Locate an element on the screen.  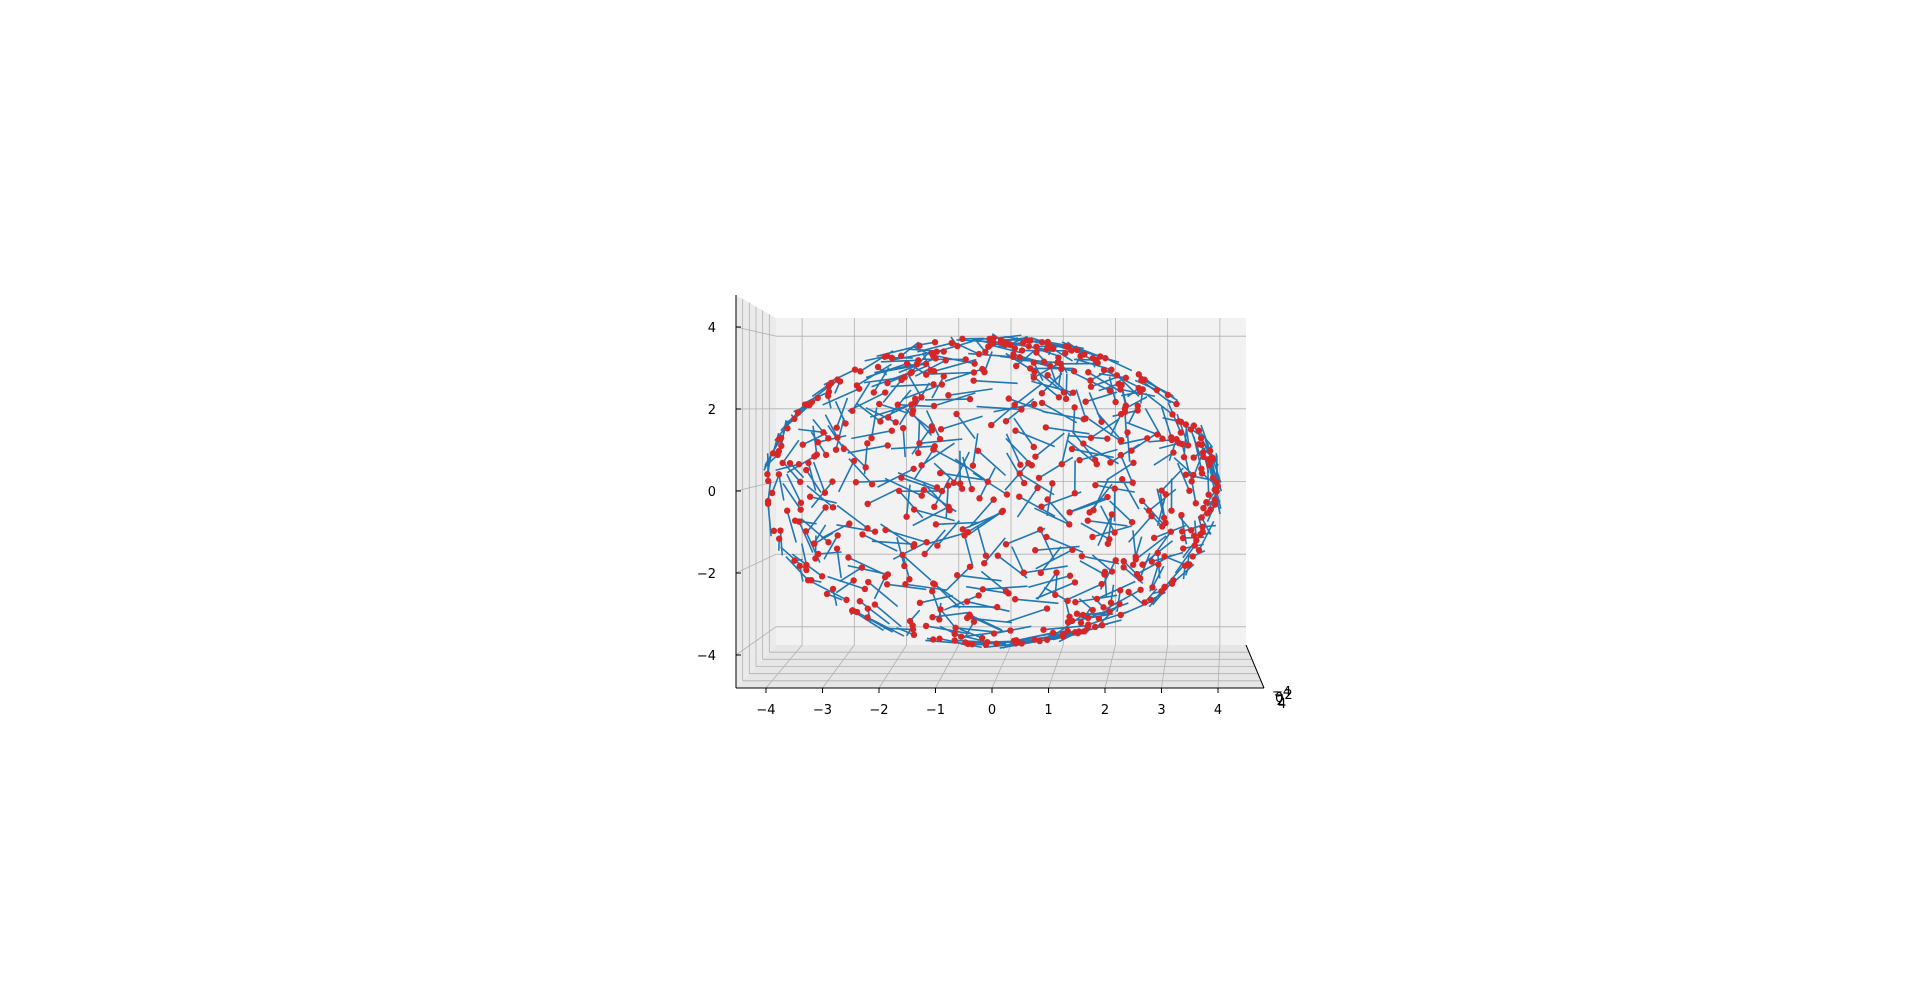
x-tick-label: −1 is located at coordinates (935, 710).